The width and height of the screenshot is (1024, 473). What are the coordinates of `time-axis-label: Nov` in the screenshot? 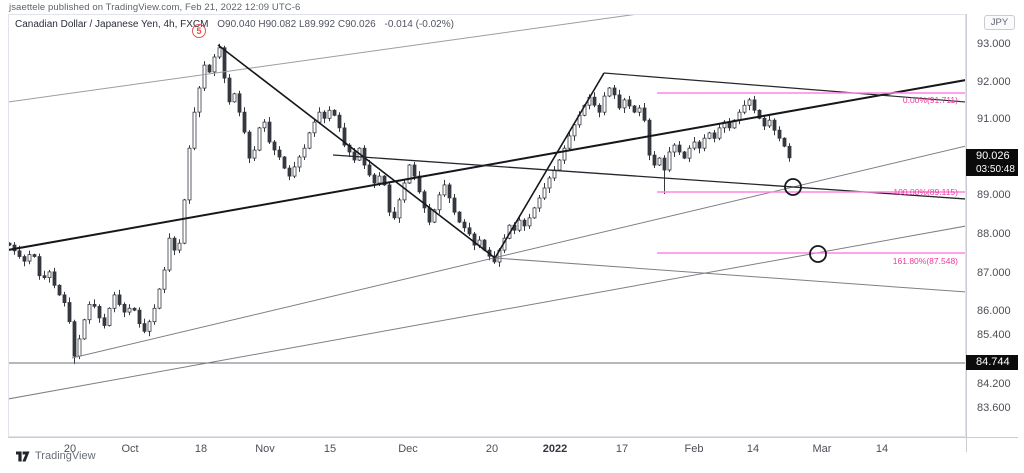 It's located at (265, 449).